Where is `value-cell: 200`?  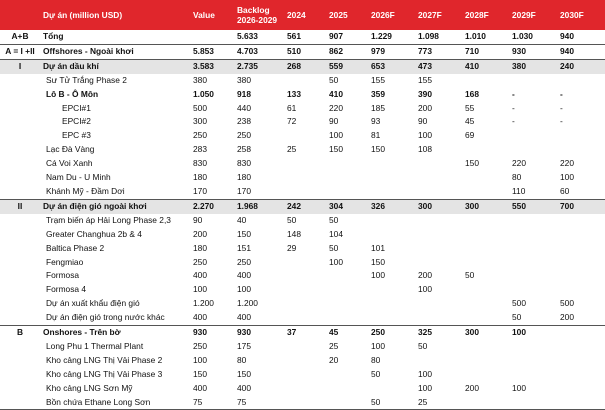
value-cell: 200 is located at coordinates (472, 387).